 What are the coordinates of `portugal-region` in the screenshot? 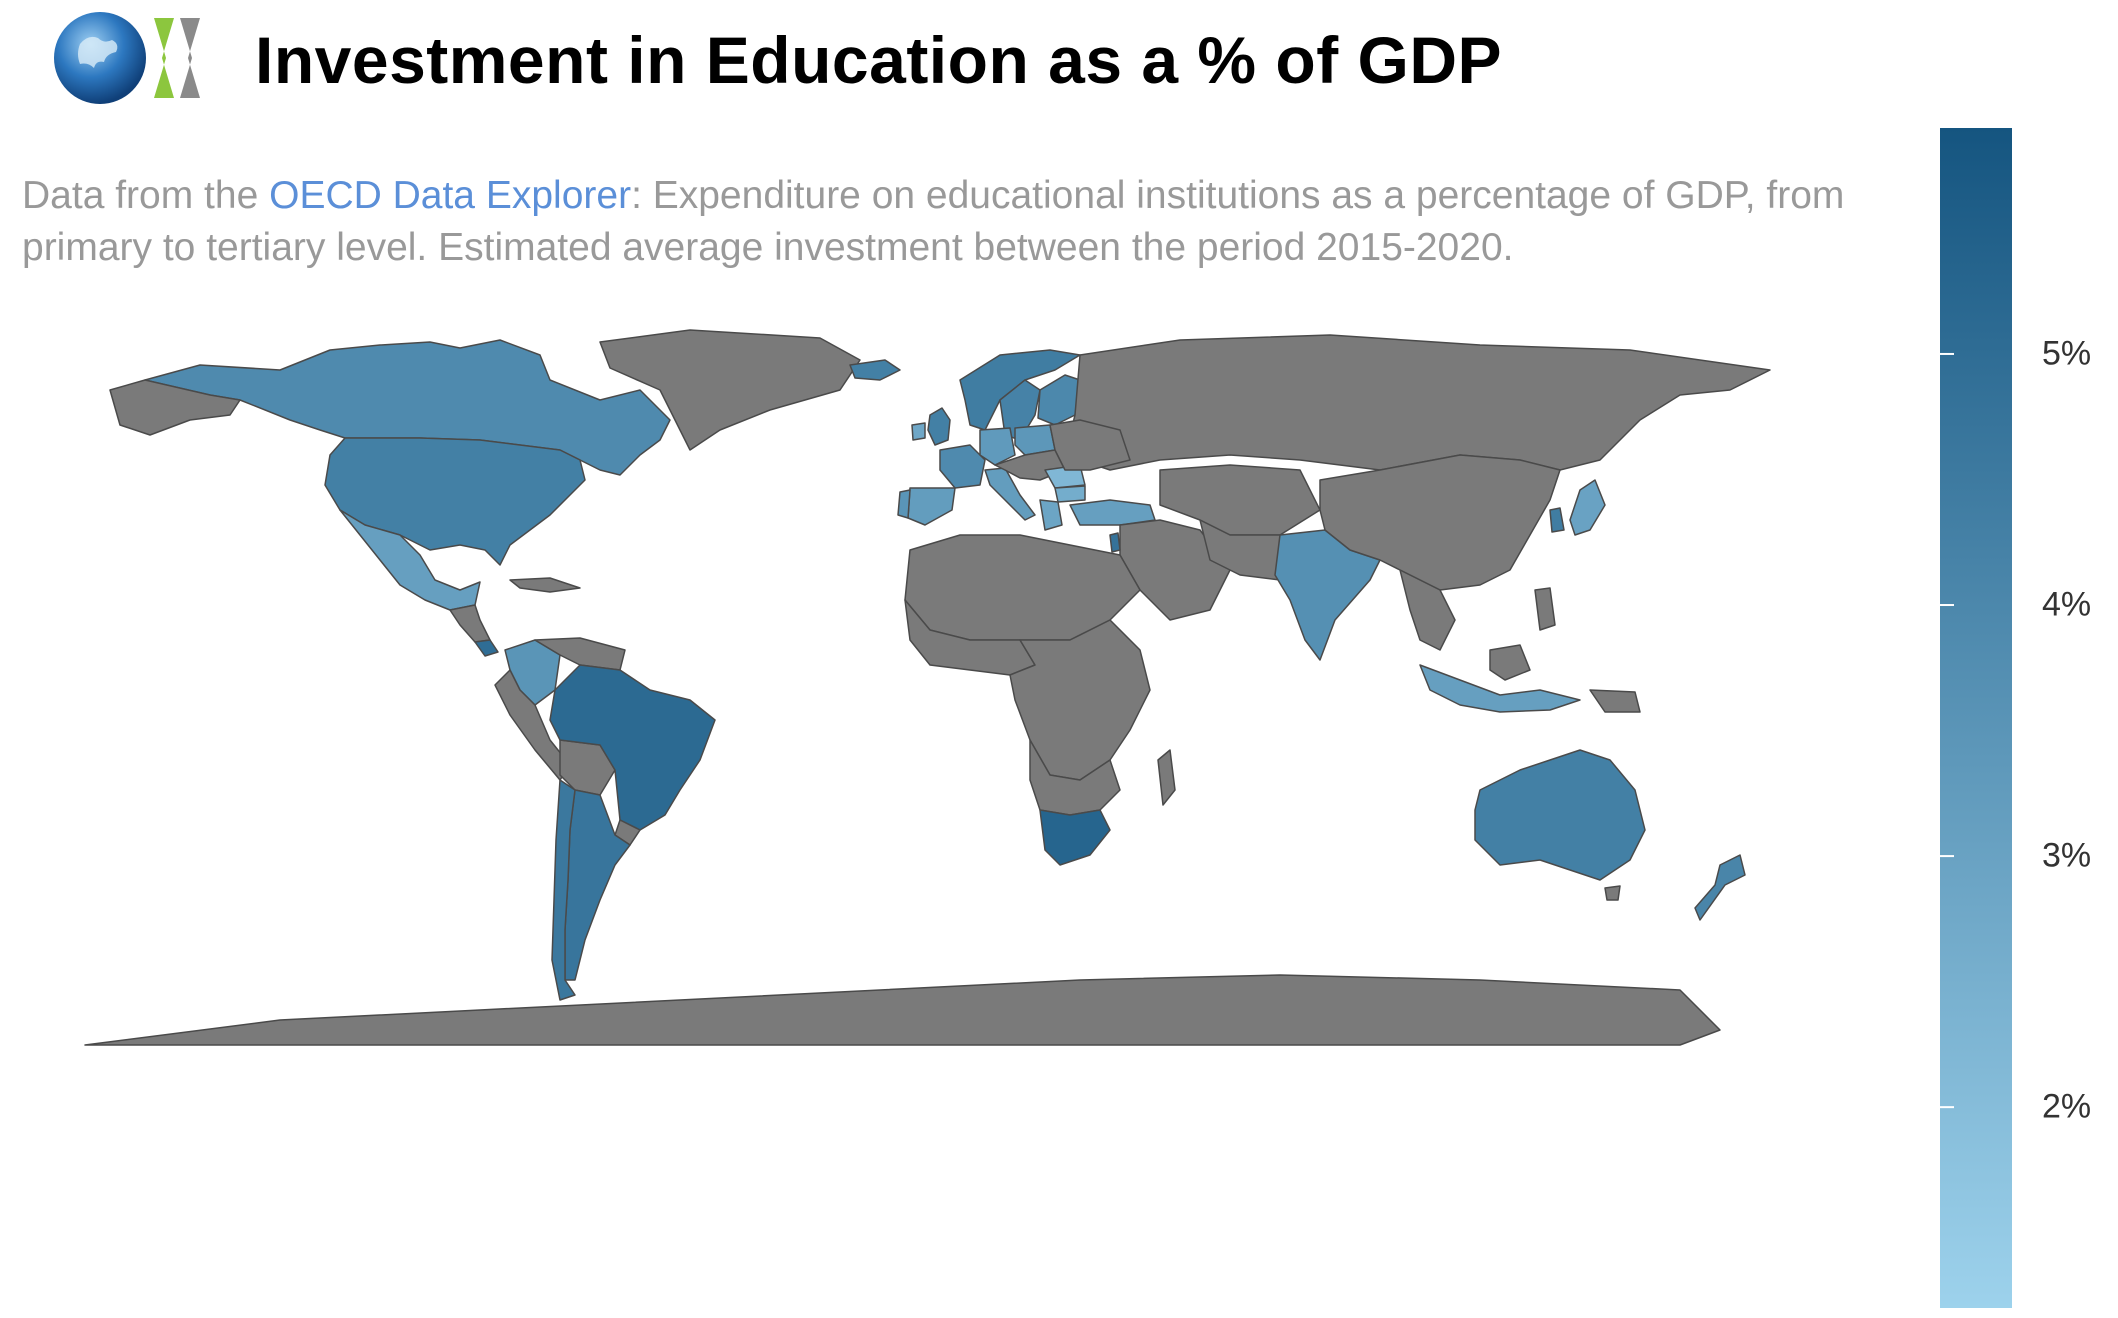 It's located at (904, 504).